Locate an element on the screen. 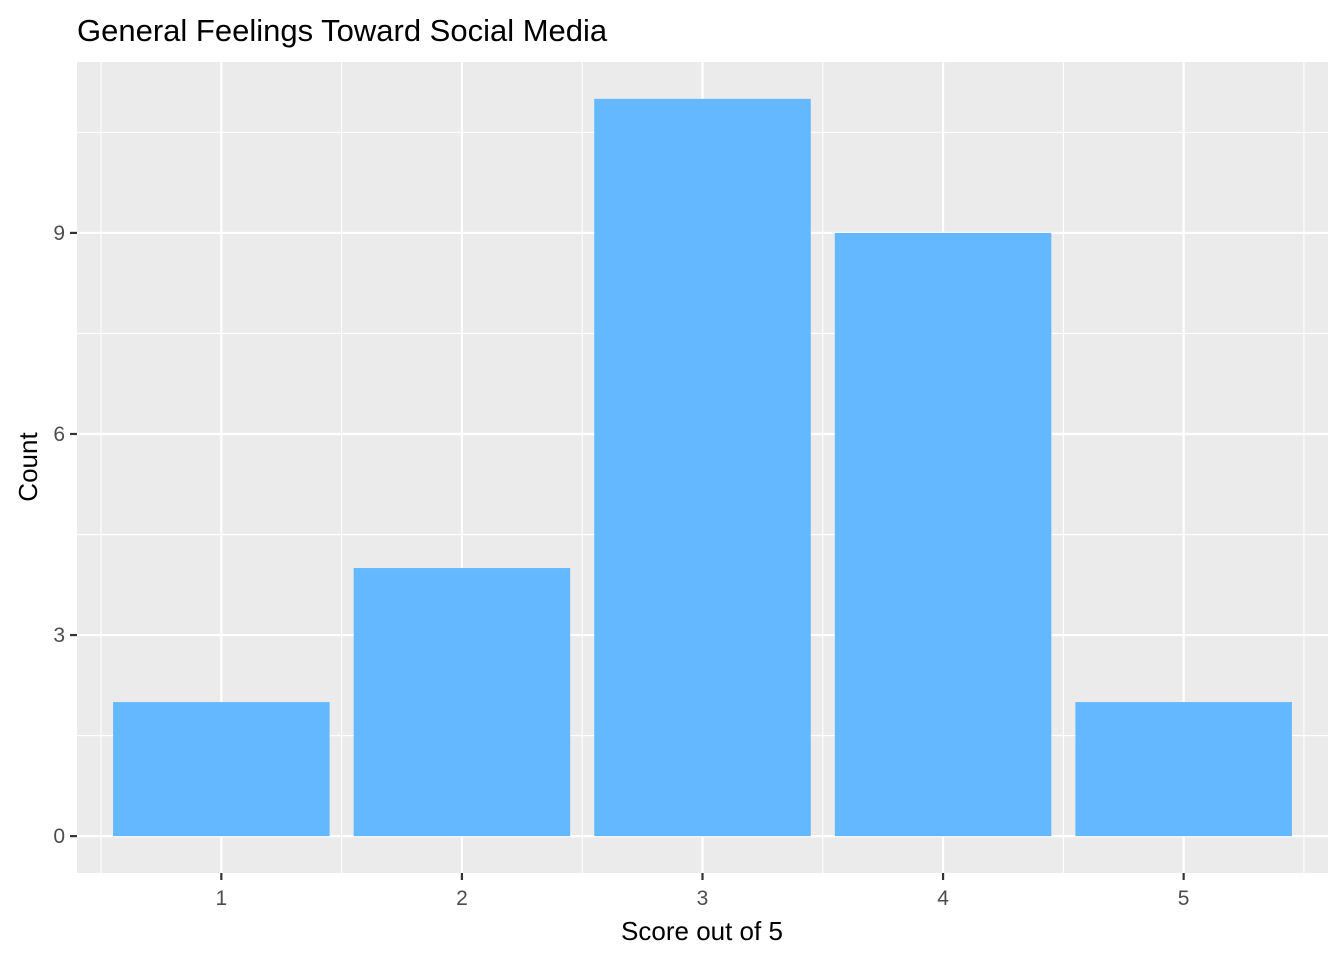 The height and width of the screenshot is (960, 1344). x-axis-label: Score out of 5 is located at coordinates (702, 931).